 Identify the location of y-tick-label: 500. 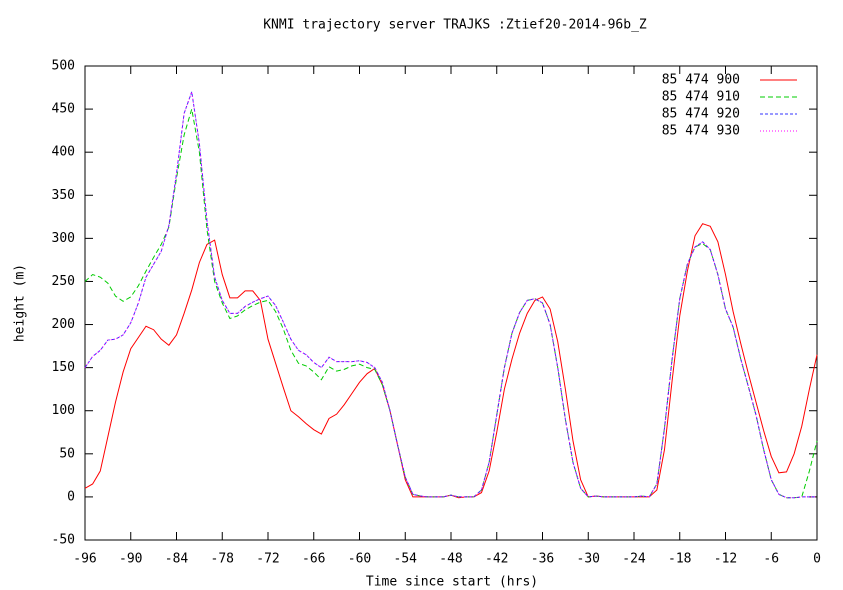
(63, 66).